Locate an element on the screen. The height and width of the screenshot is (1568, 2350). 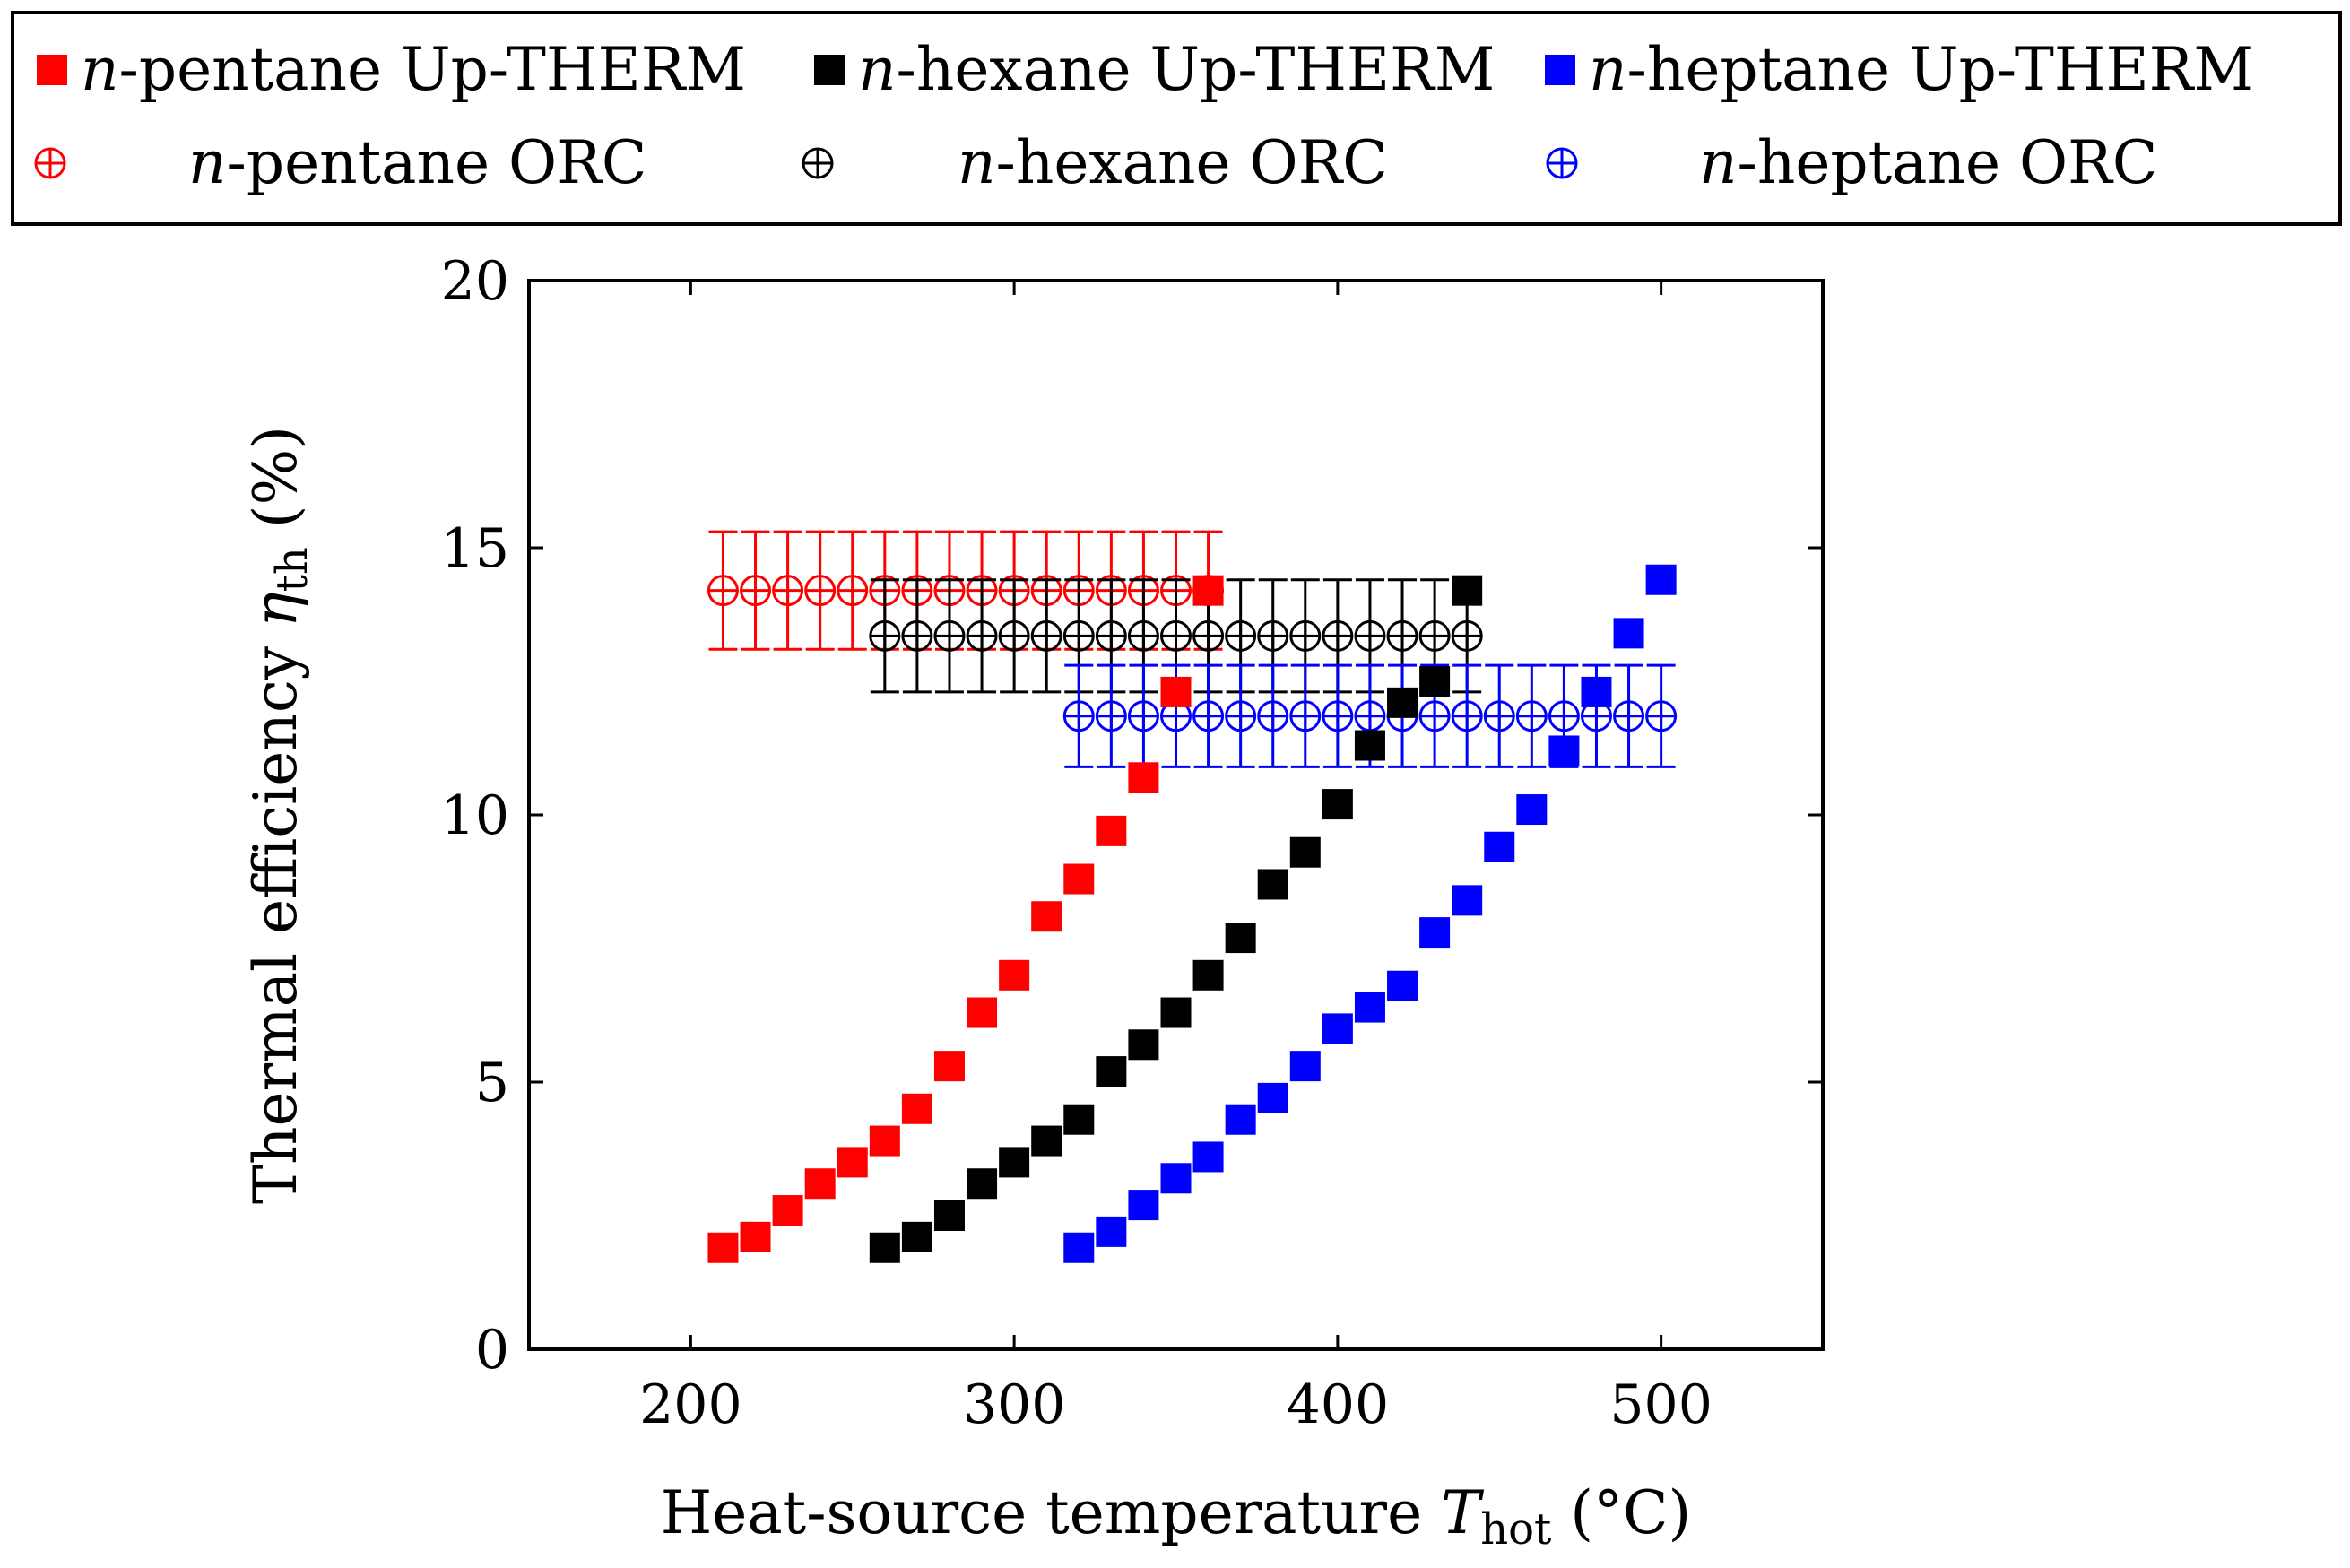
legend-entry: n-heptane Up-THERM is located at coordinates (1899, 69).